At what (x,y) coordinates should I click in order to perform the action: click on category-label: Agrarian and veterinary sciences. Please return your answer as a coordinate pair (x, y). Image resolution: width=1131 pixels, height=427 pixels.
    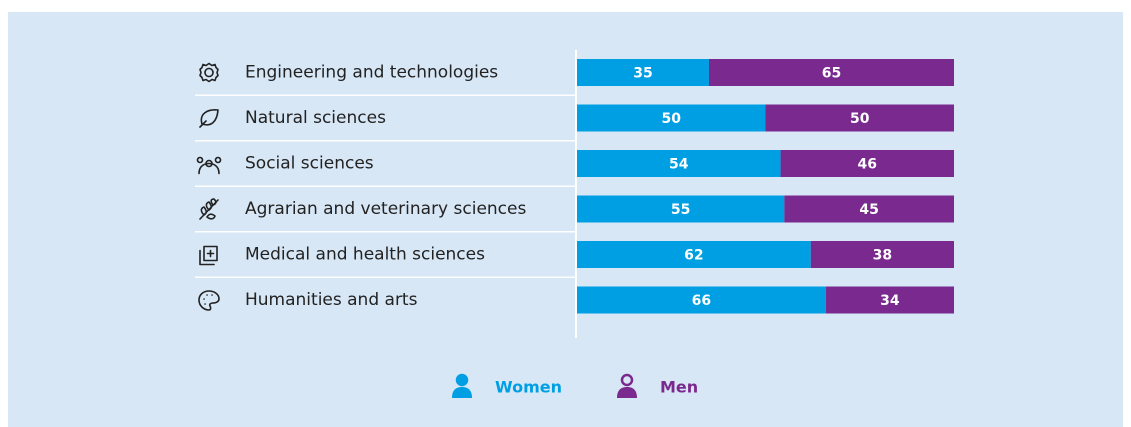
    Looking at the image, I should click on (385, 209).